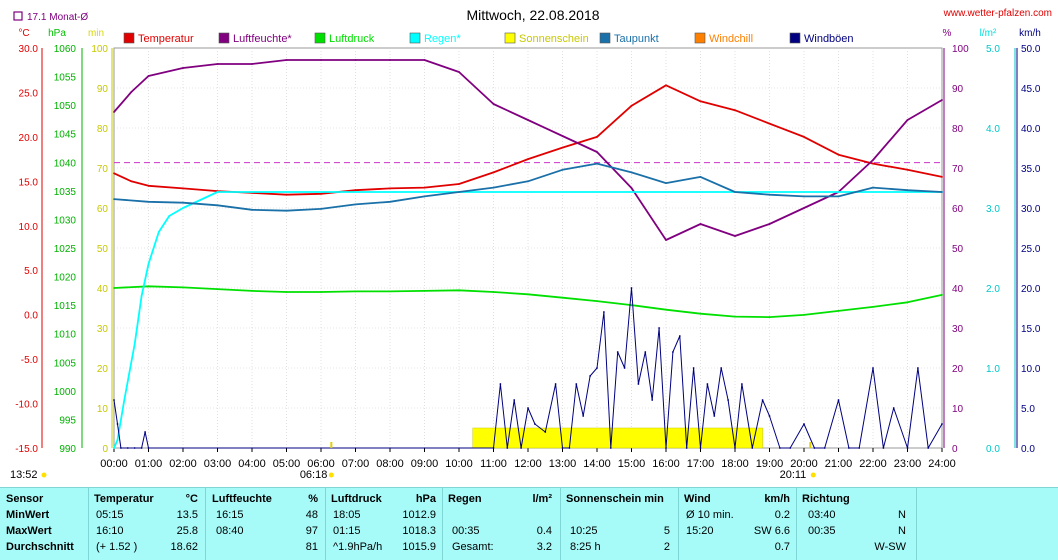  Describe the element at coordinates (331, 475) in the screenshot. I see `sunrise-icon` at that location.